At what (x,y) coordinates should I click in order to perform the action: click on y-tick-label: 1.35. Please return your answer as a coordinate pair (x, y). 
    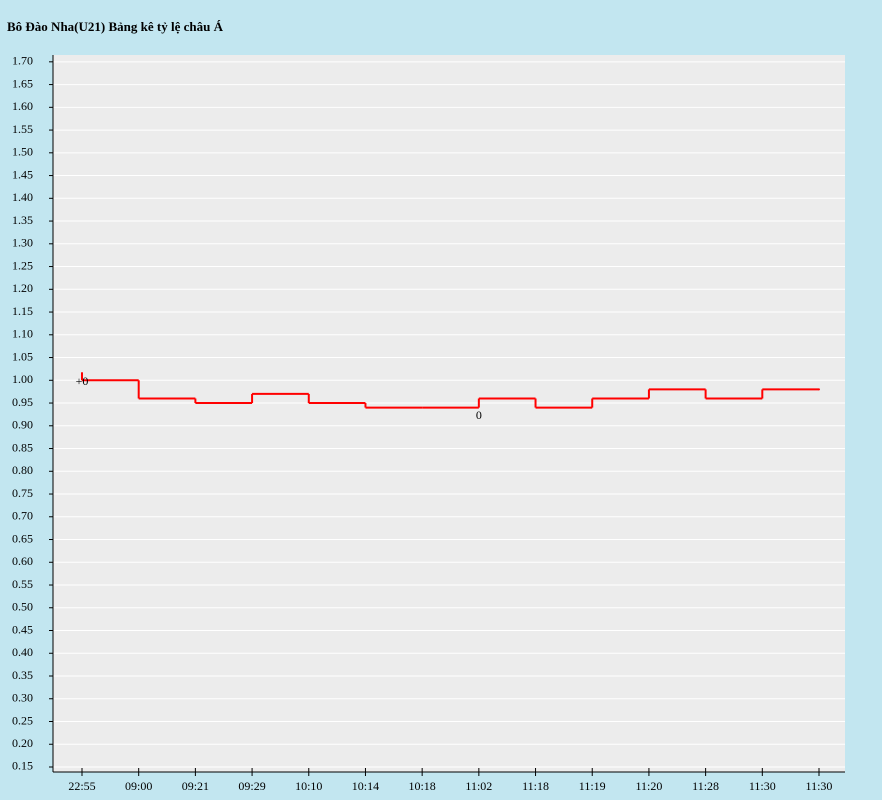
    Looking at the image, I should click on (22, 220).